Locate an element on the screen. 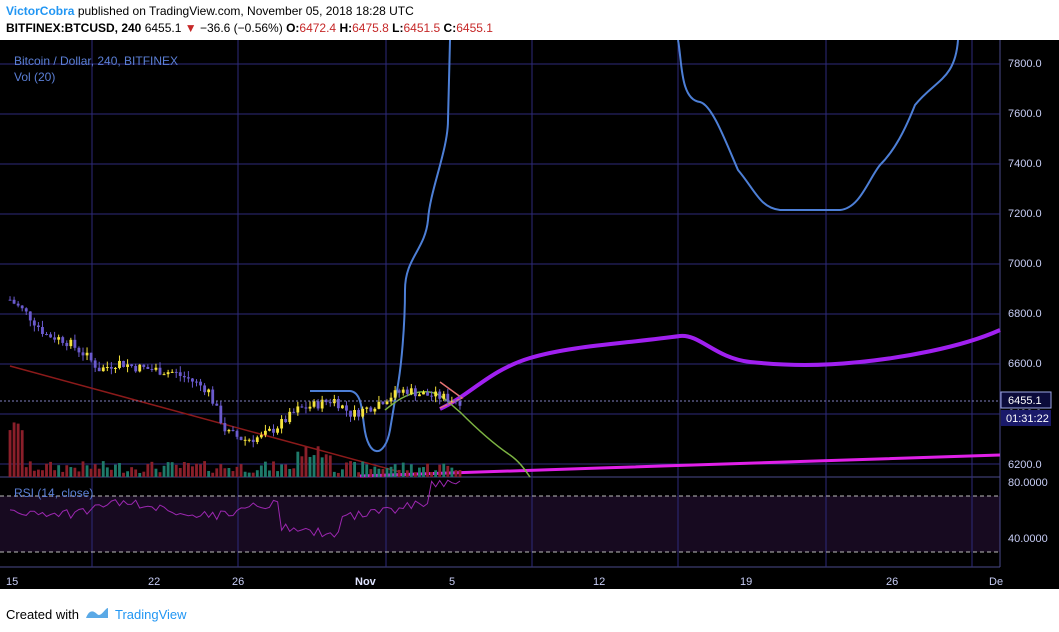  time-axis is located at coordinates (529, 578).